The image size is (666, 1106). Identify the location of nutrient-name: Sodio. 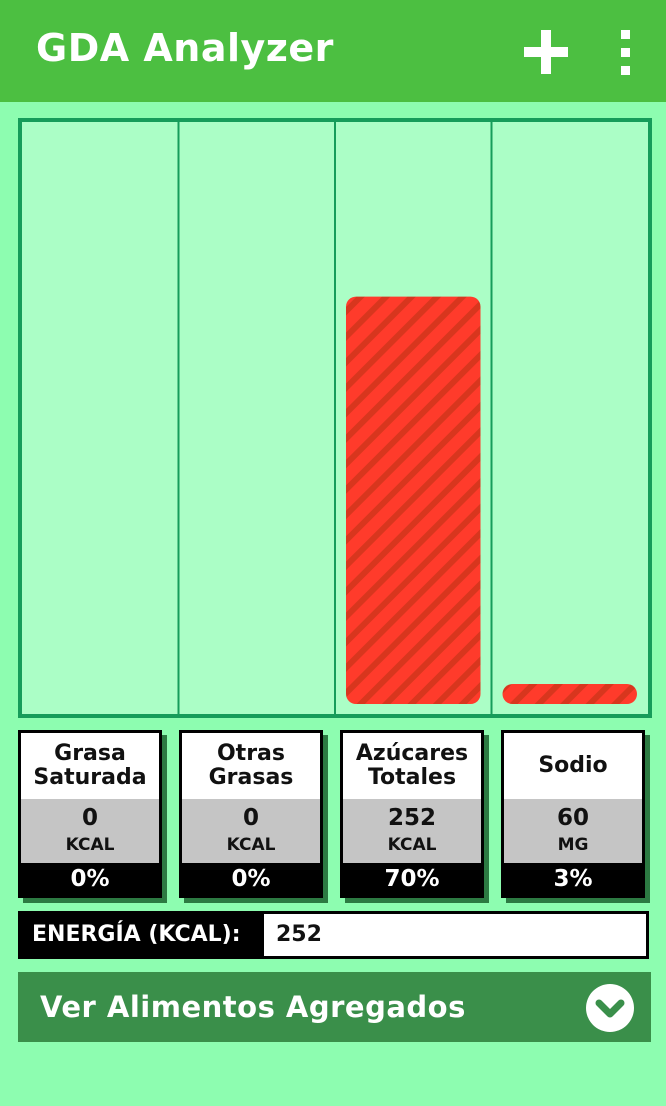
(573, 766).